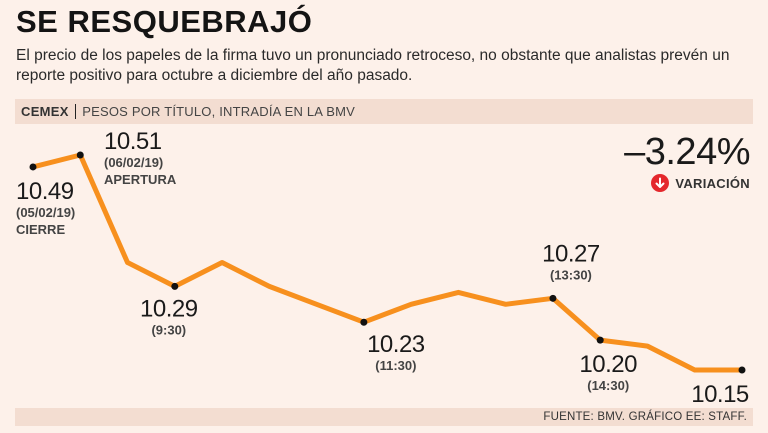 Image resolution: width=768 pixels, height=433 pixels. I want to click on variation-label-row: VARIACIÓN, so click(687, 183).